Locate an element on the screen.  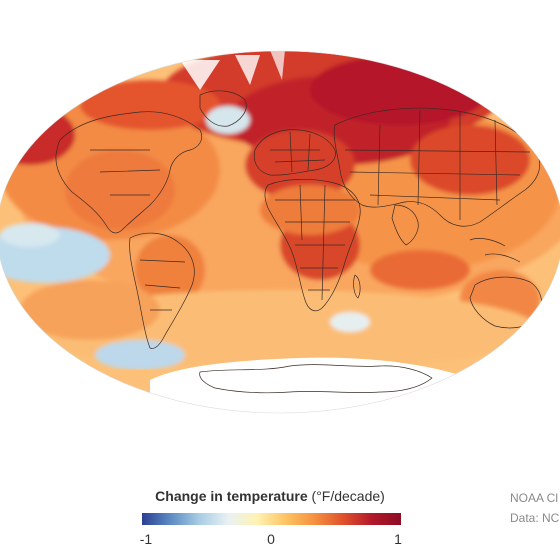
credit-line-1: NOAA Cl is located at coordinates (534, 498).